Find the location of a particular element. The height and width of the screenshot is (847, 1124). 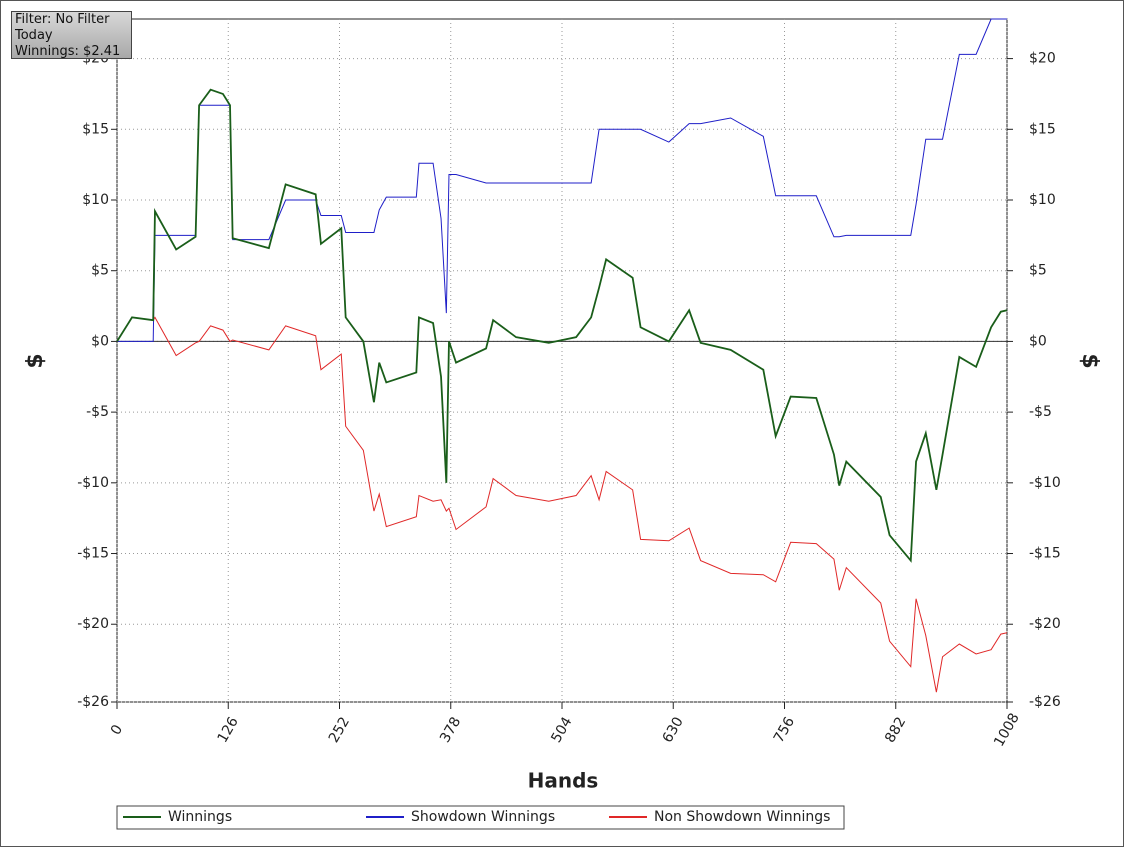

x-tick-label: 882 is located at coordinates (895, 729).